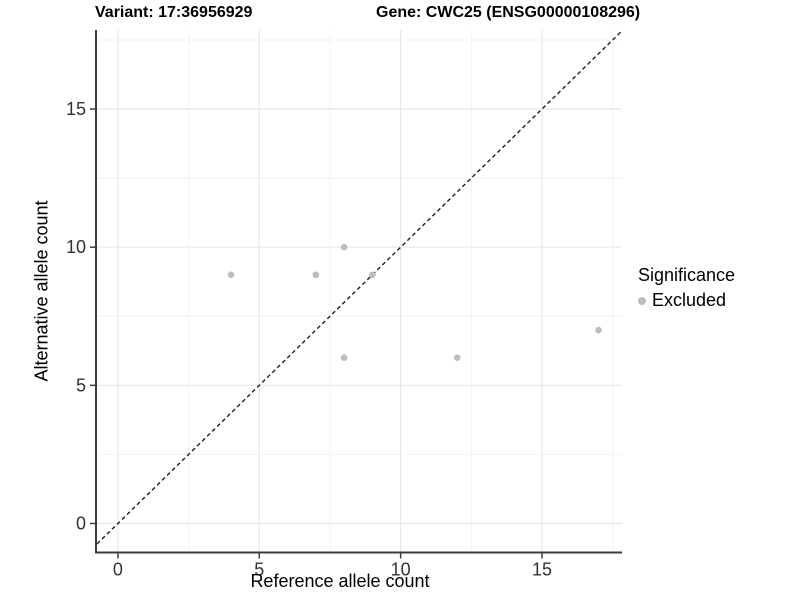  What do you see at coordinates (340, 581) in the screenshot?
I see `x-axis-title: Reference allele count` at bounding box center [340, 581].